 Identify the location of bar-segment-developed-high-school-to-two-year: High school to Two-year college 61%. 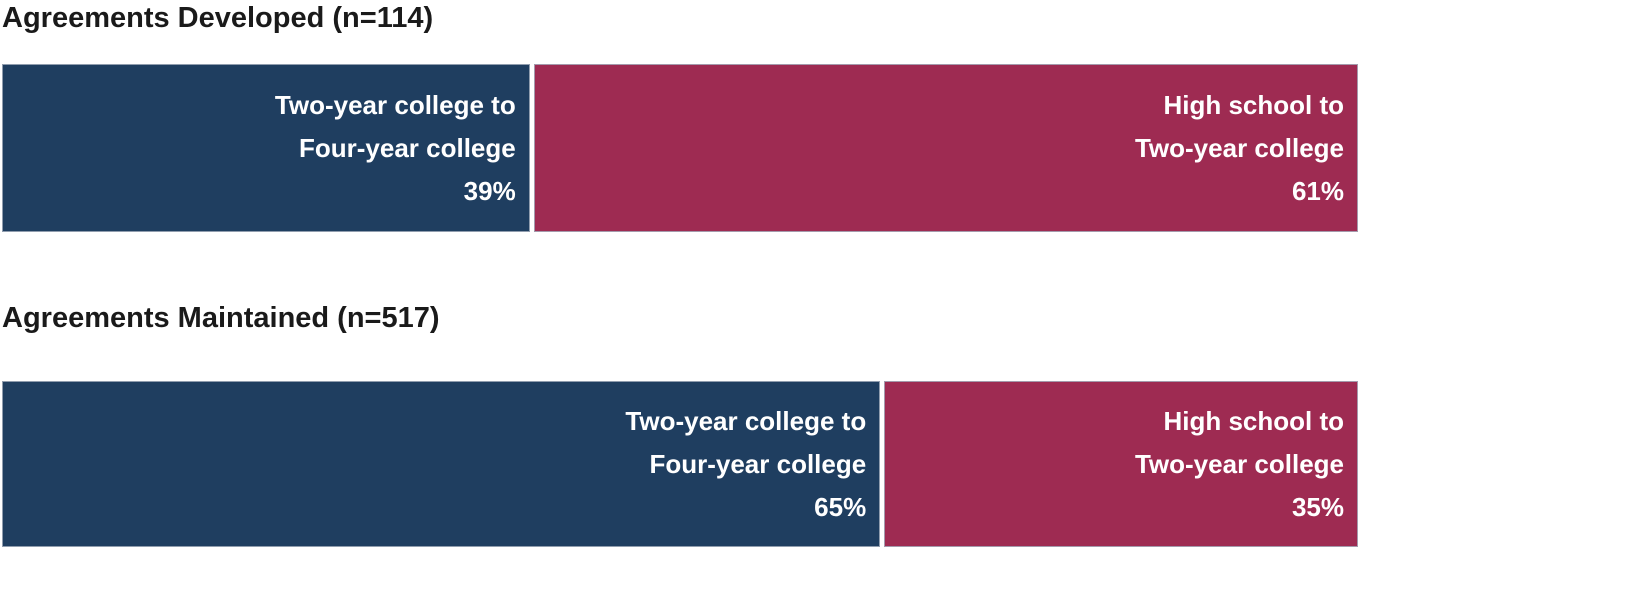
(945, 148).